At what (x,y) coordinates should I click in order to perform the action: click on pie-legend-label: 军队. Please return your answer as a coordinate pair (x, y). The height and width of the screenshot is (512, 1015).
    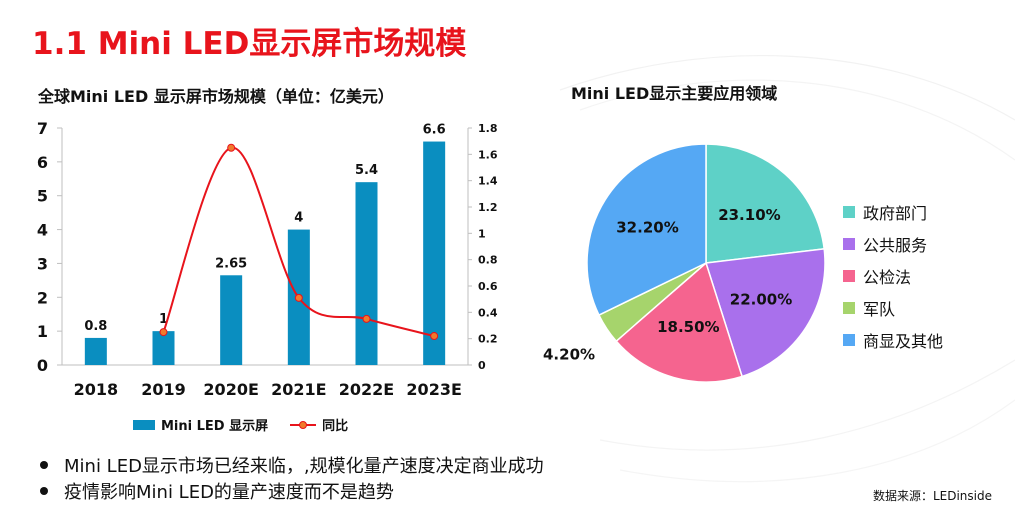
    Looking at the image, I should click on (879, 309).